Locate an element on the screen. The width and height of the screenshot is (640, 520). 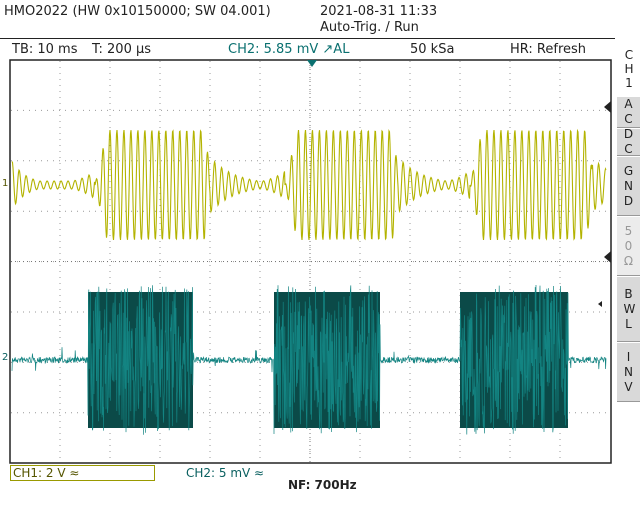
menu-button: AC is located at coordinates (628, 112).